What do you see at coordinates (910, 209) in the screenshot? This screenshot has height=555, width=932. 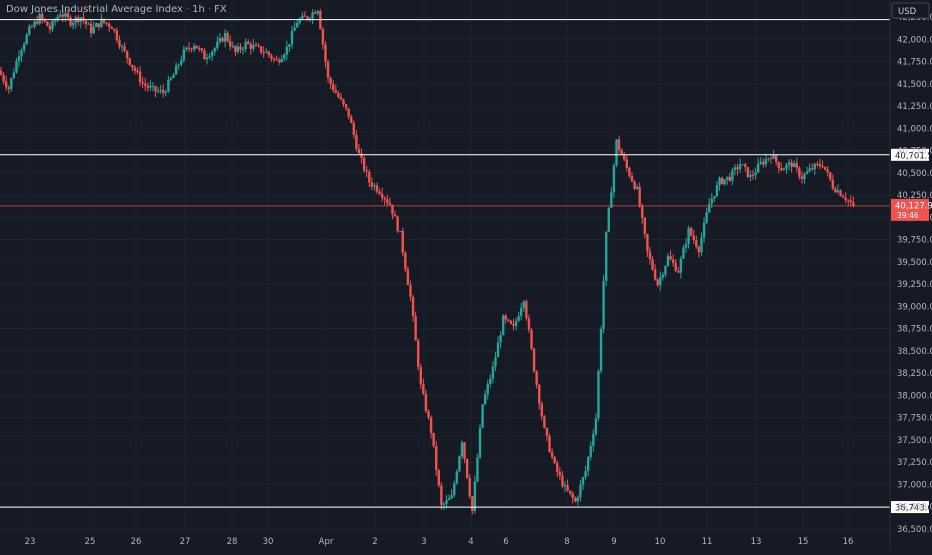 I see `current-price-tag` at bounding box center [910, 209].